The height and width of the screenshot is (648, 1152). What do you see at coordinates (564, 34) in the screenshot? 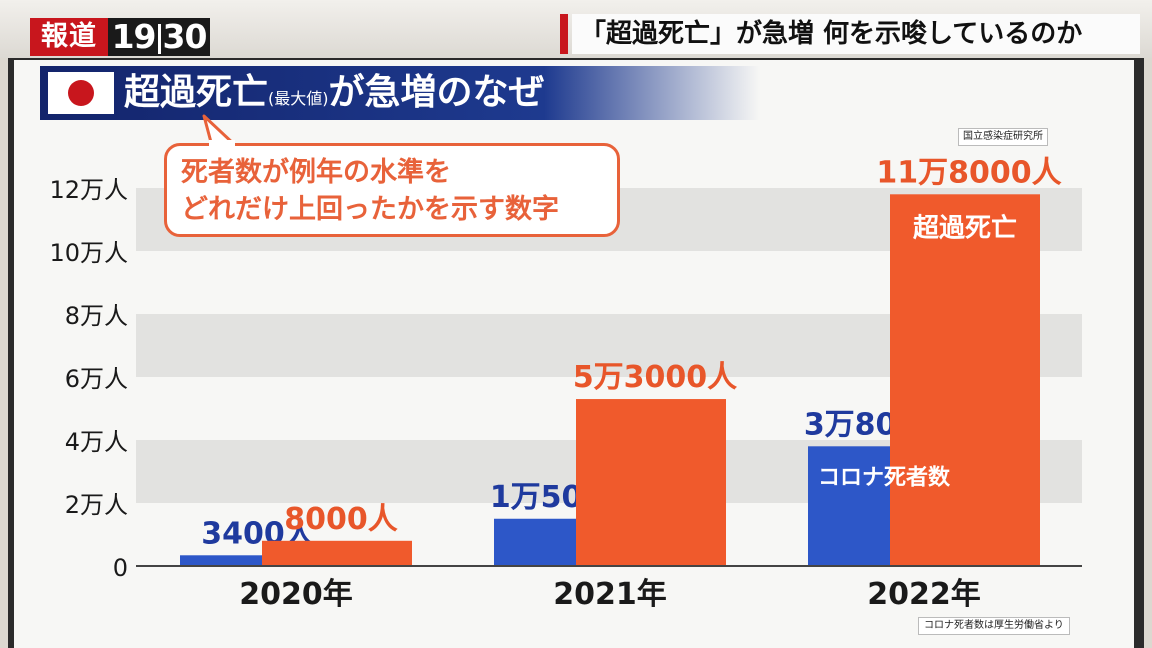
I see `headline-accent` at bounding box center [564, 34].